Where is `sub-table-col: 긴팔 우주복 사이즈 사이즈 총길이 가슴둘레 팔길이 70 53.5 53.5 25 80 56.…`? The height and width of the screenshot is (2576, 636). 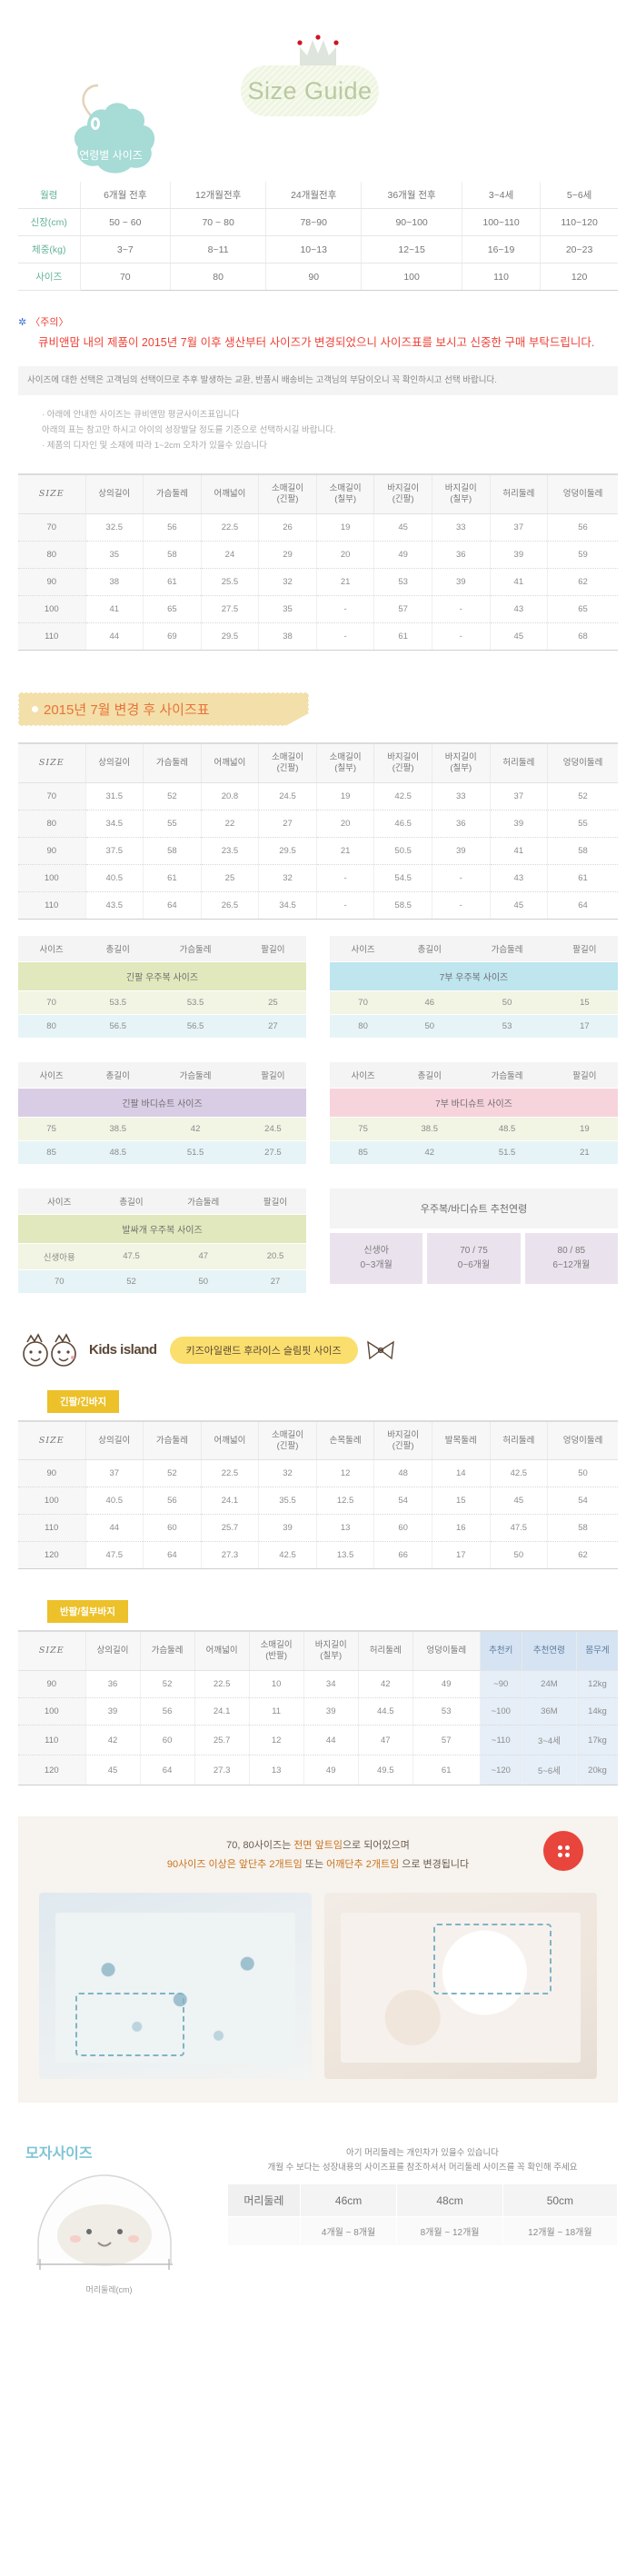
sub-table-col: 긴팔 우주복 사이즈 사이즈 총길이 가슴둘레 팔길이 70 53.5 53.5 25 80 56.… is located at coordinates (162, 987).